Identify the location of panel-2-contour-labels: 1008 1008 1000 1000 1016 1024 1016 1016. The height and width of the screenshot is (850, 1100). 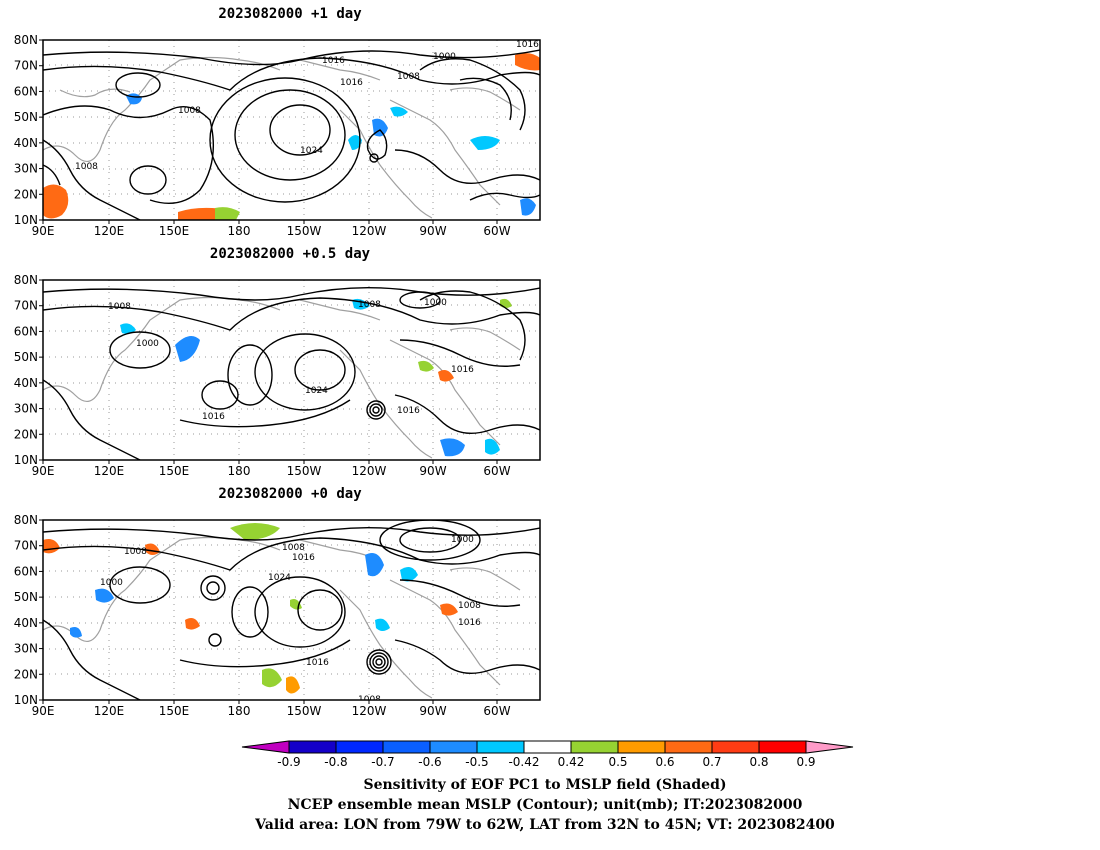
(291, 360).